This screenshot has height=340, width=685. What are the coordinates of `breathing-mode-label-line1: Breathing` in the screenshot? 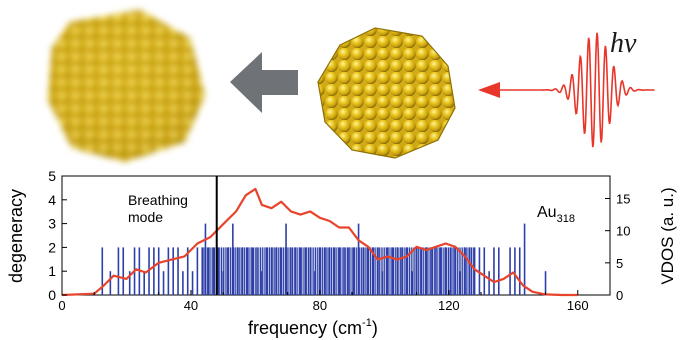 It's located at (158, 200).